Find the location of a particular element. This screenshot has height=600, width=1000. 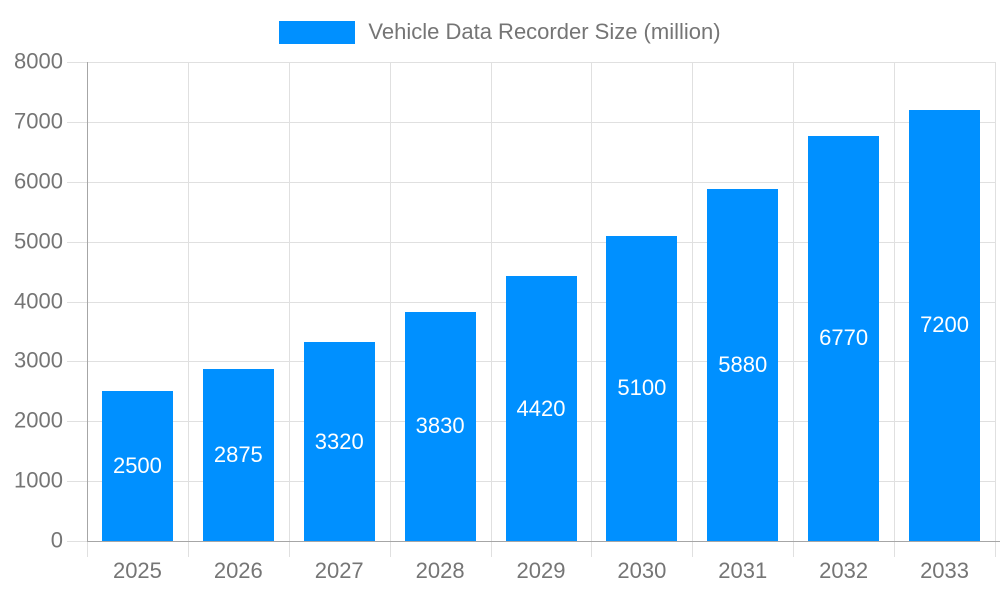

bar: 6770 is located at coordinates (844, 338).